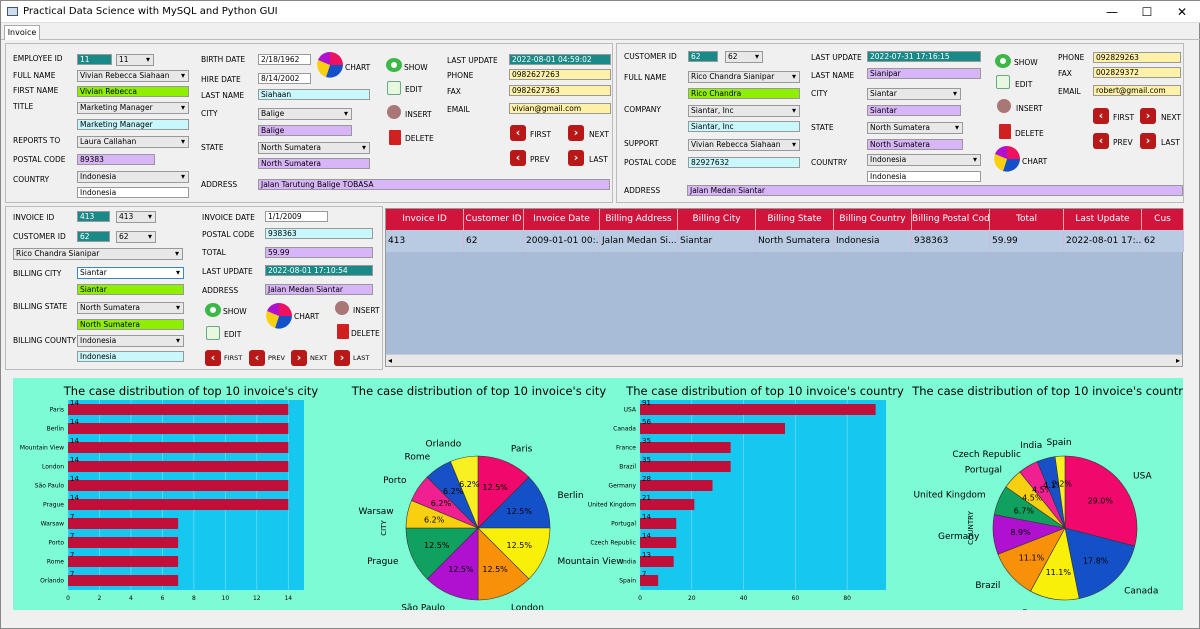 This screenshot has height=629, width=1200. Describe the element at coordinates (1103, 219) in the screenshot. I see `column-header: Last Update` at that location.